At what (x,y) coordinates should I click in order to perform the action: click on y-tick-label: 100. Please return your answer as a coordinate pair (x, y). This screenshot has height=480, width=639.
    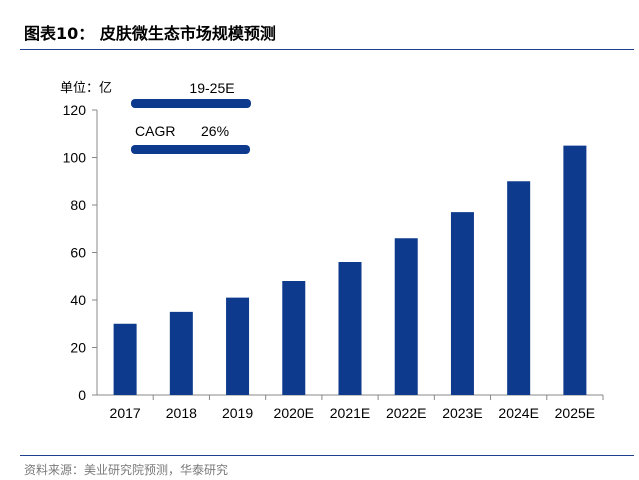
    Looking at the image, I should click on (75, 158).